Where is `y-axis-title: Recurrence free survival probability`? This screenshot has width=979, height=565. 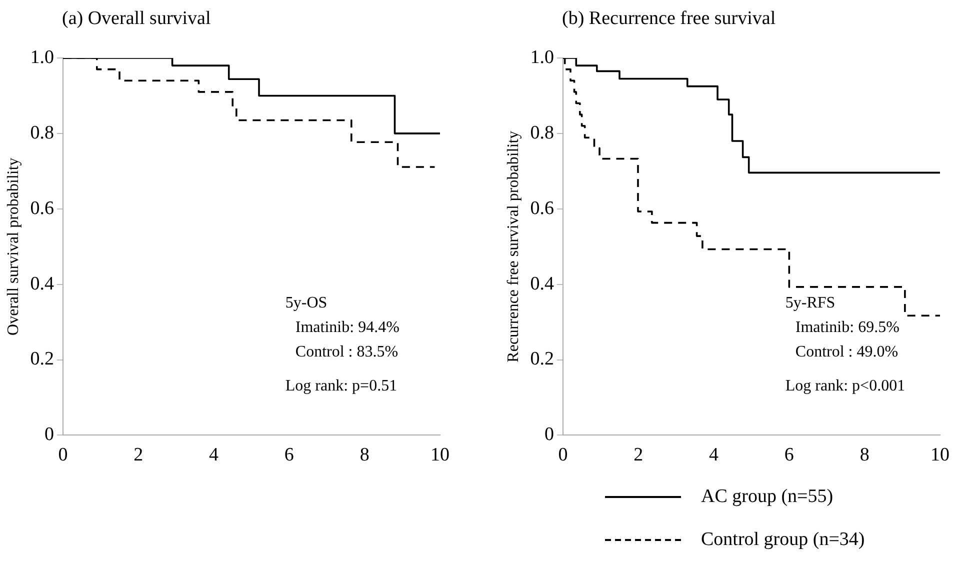
y-axis-title: Recurrence free survival probability is located at coordinates (513, 246).